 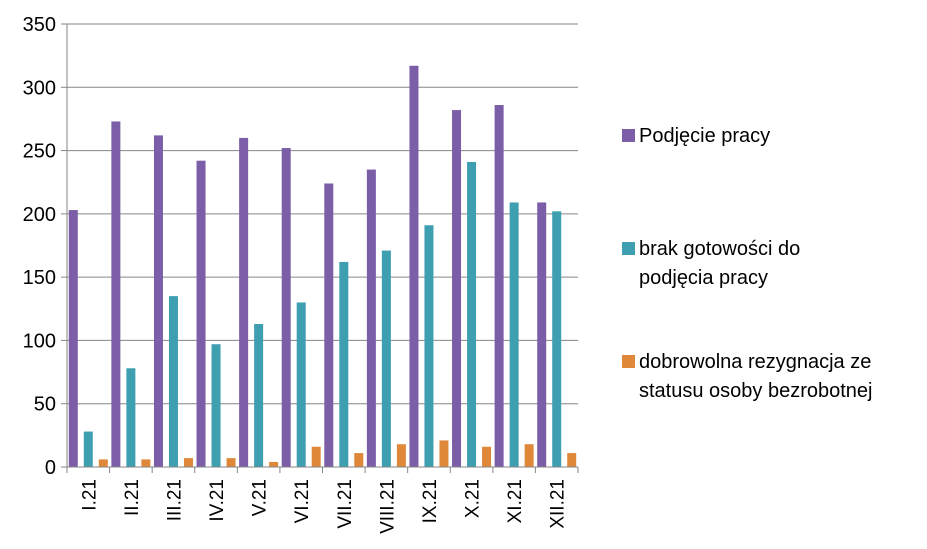 I want to click on legend-item-podjecie-pracy: Podjęcie pracy, so click(x=773, y=136).